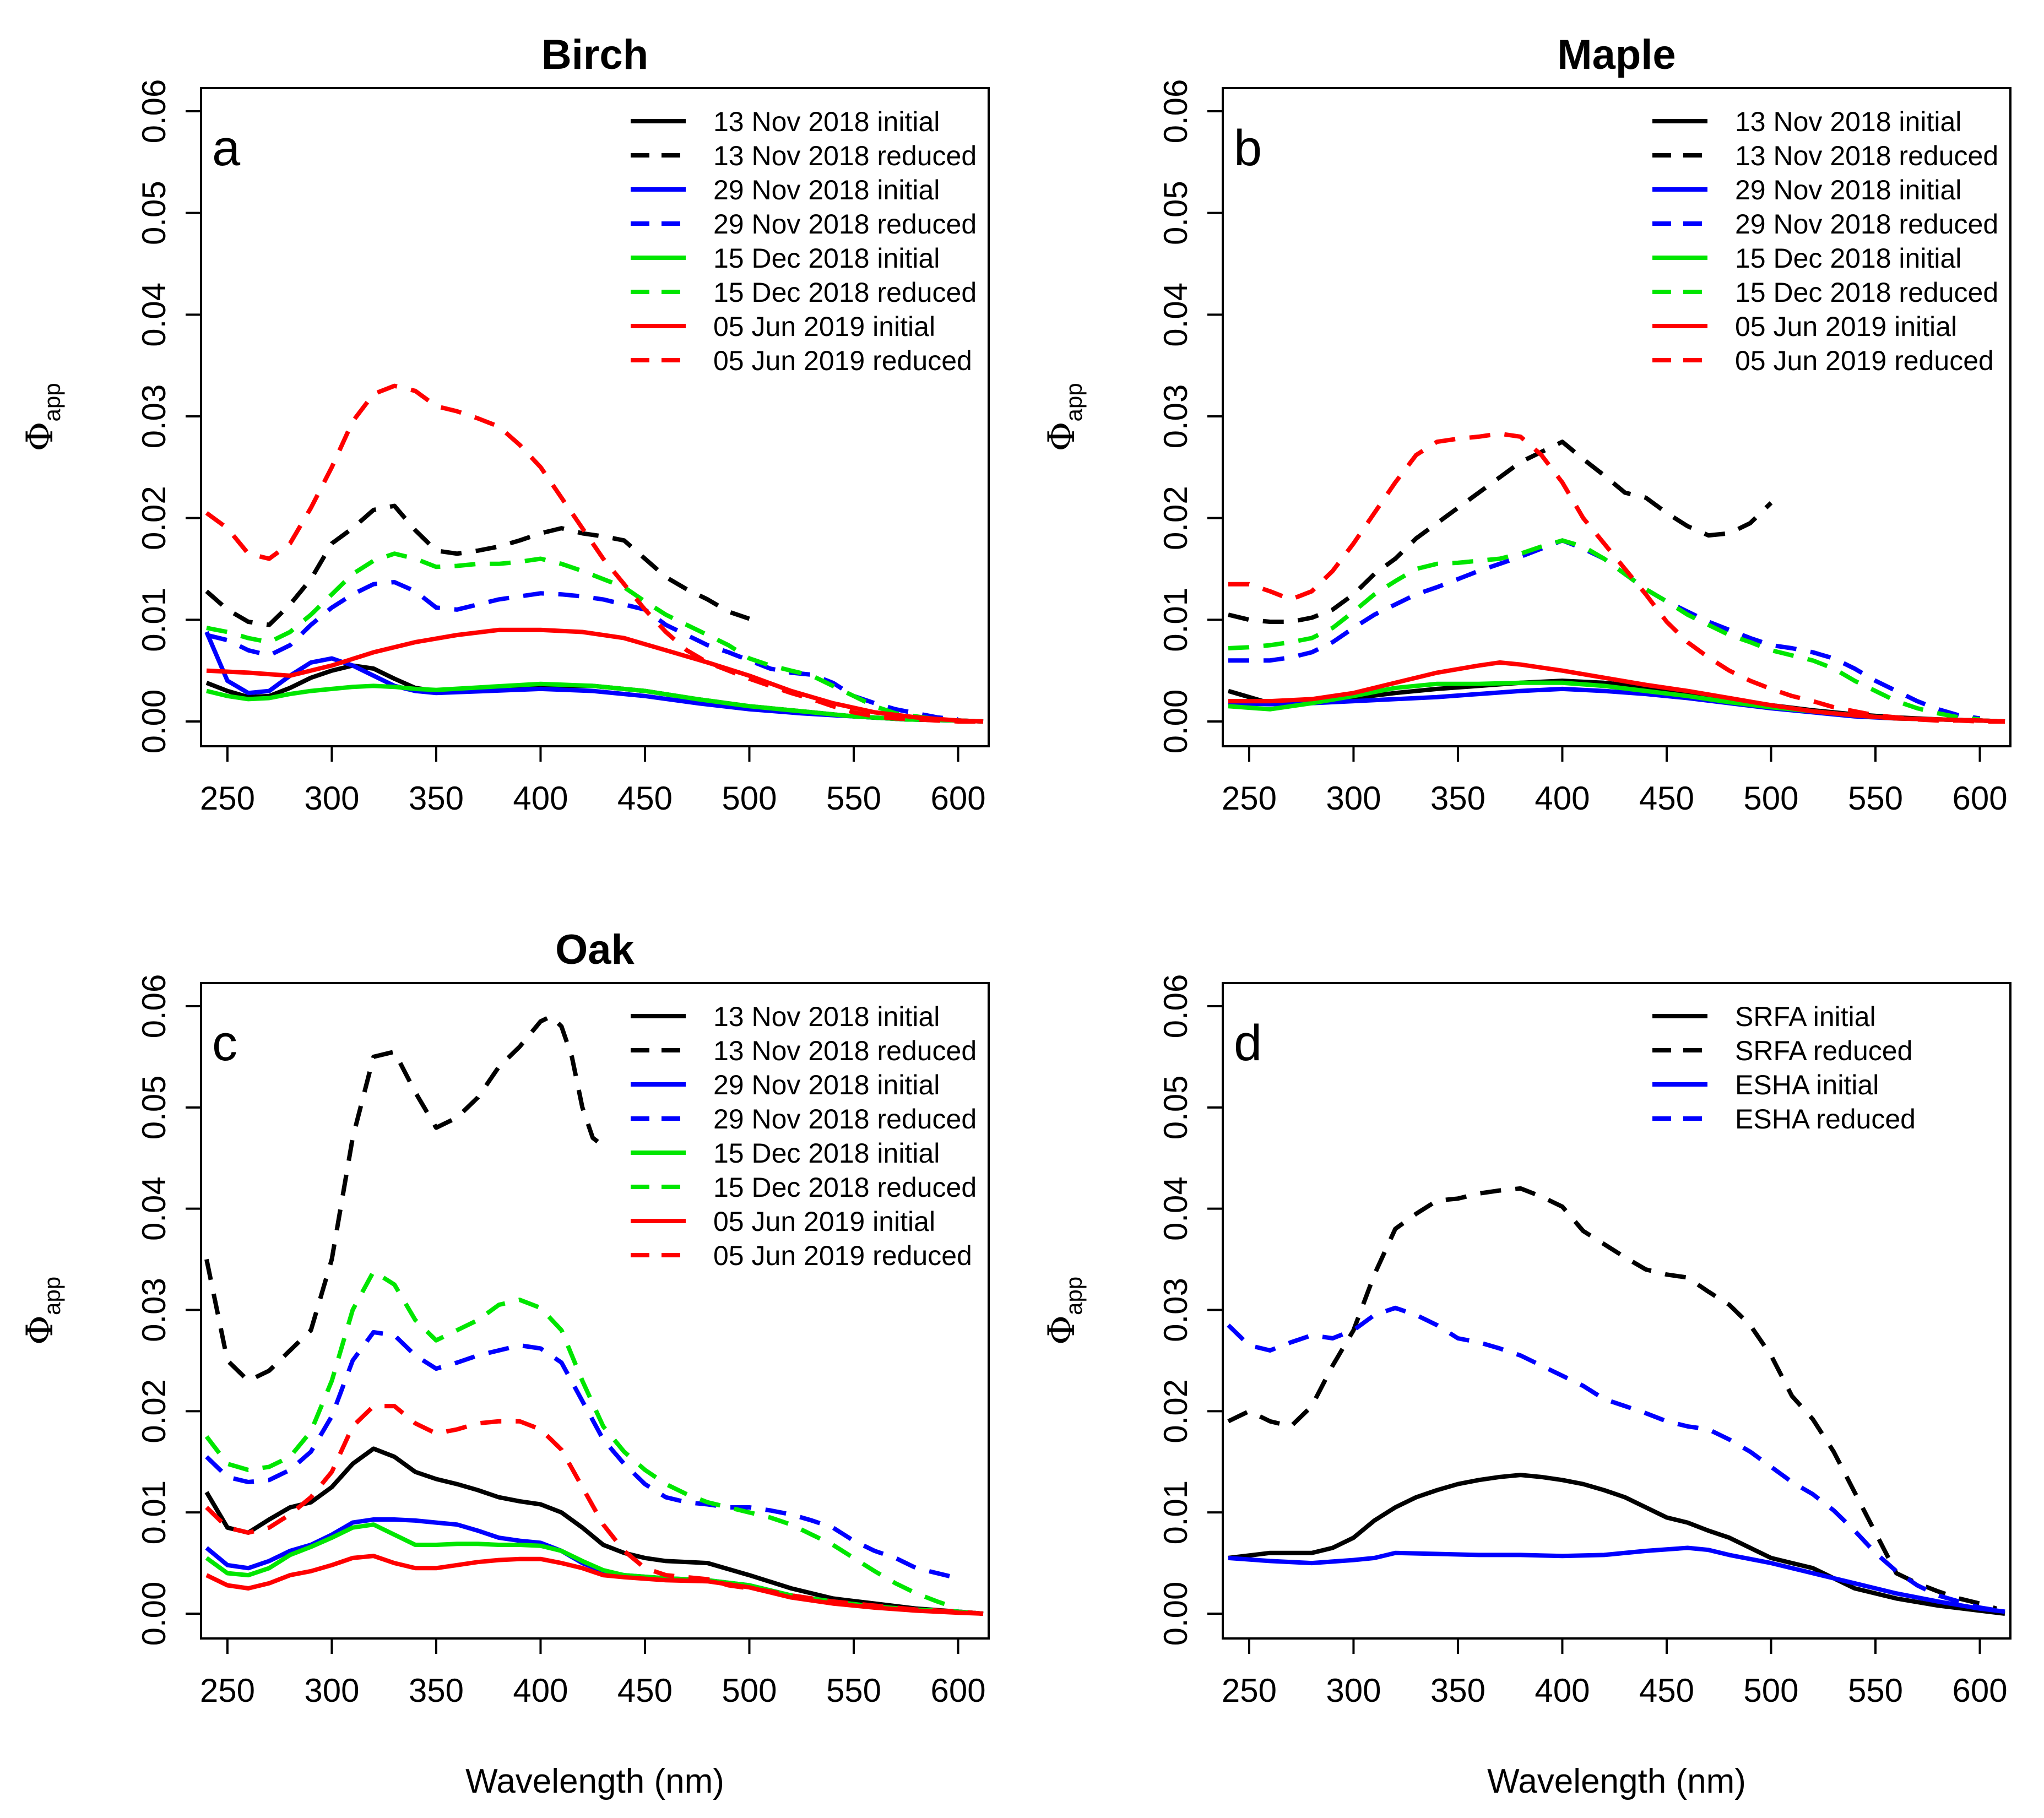  I want to click on series-line-29-nov-2018-initial, so click(594, 677).